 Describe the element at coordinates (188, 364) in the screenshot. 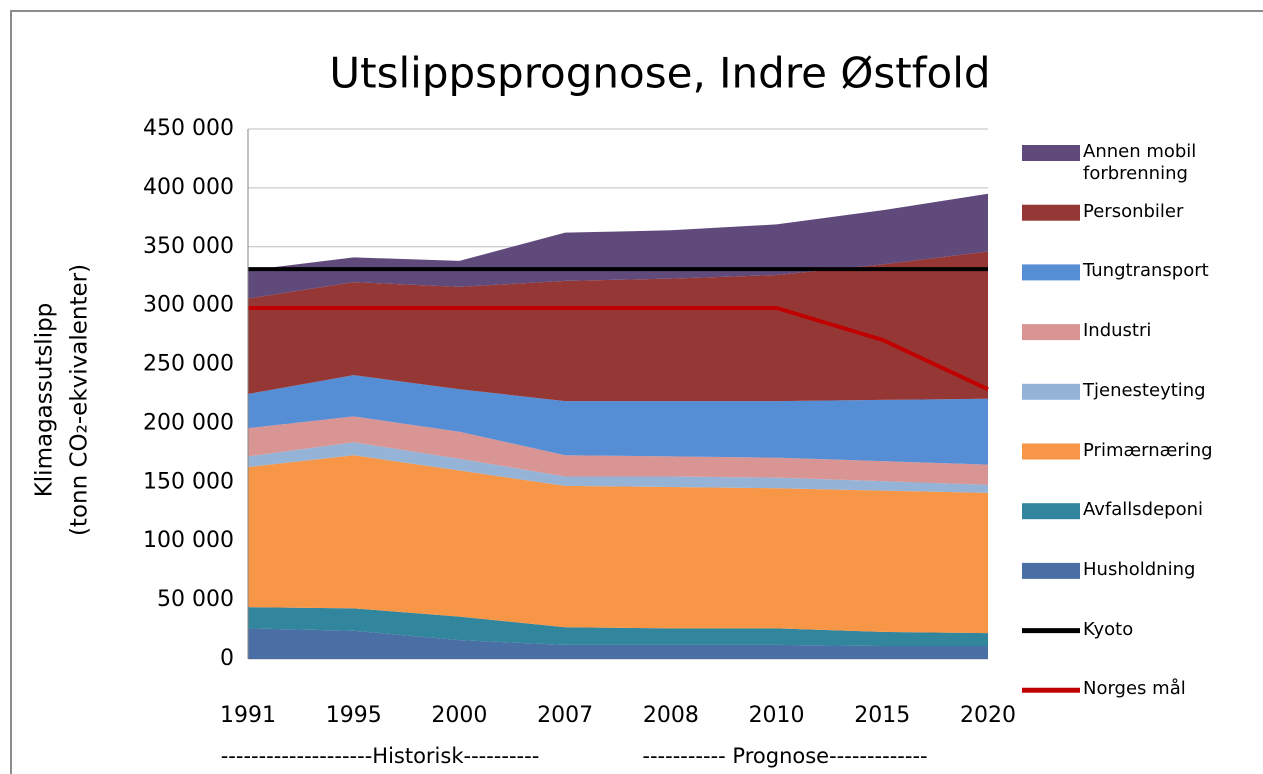

I see `y-tick-label: 250 000` at that location.